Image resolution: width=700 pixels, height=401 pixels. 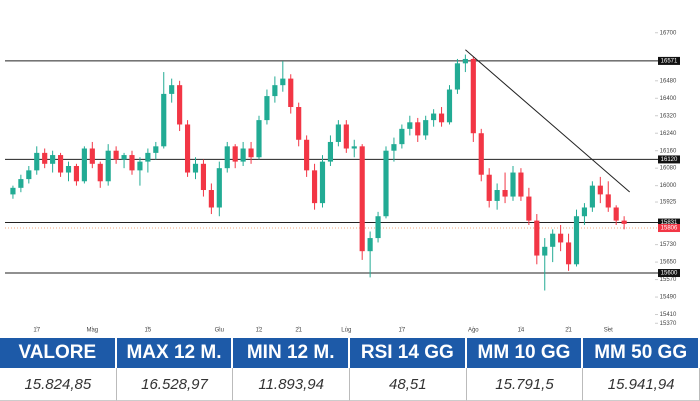 I want to click on table-cell: 16.528,97, so click(x=175, y=384).